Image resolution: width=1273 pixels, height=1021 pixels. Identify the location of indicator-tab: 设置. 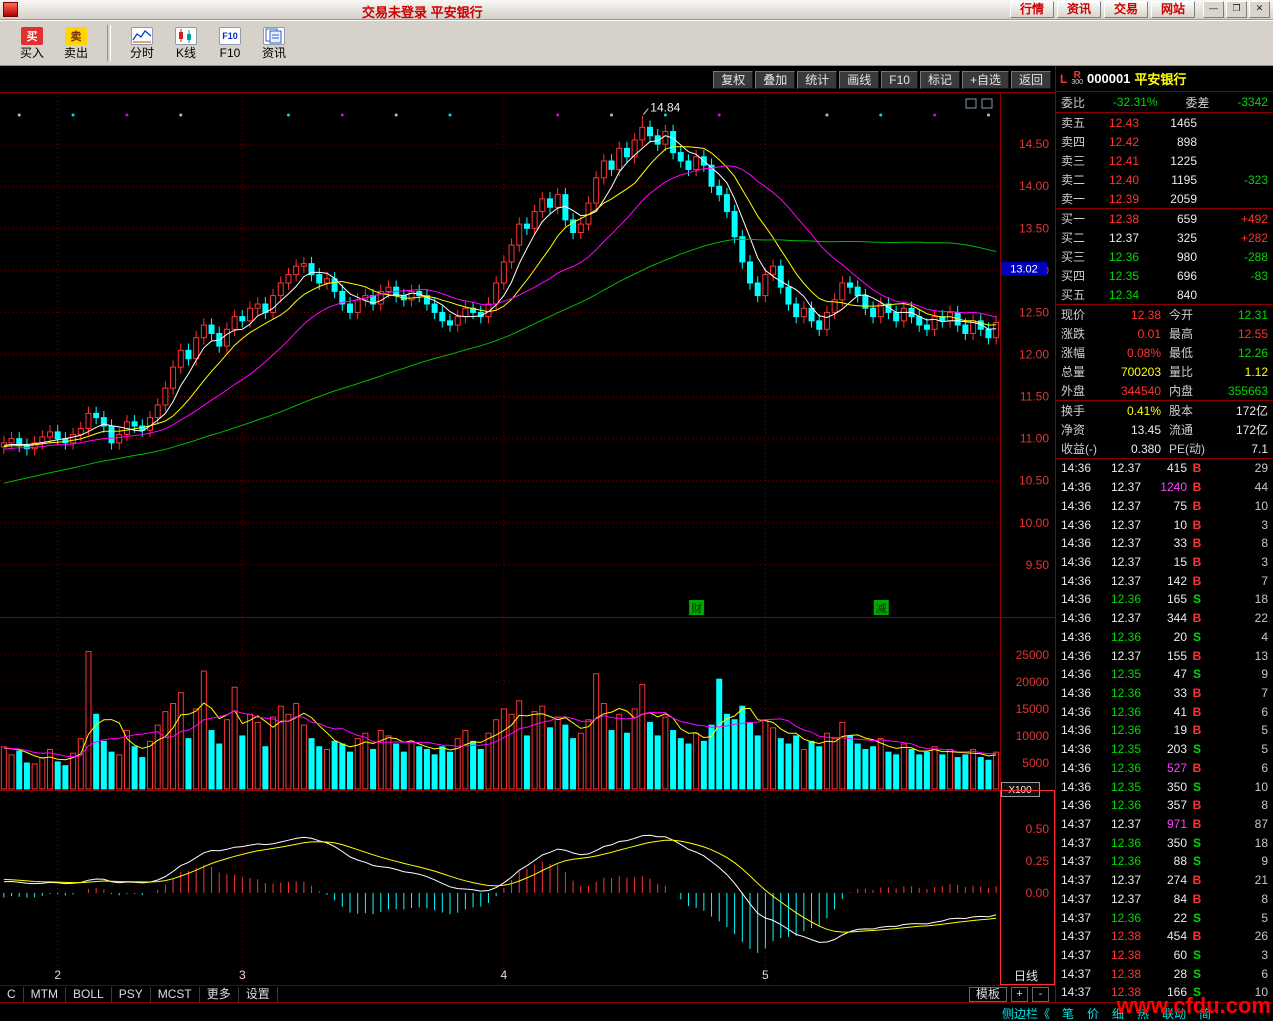
(258, 994).